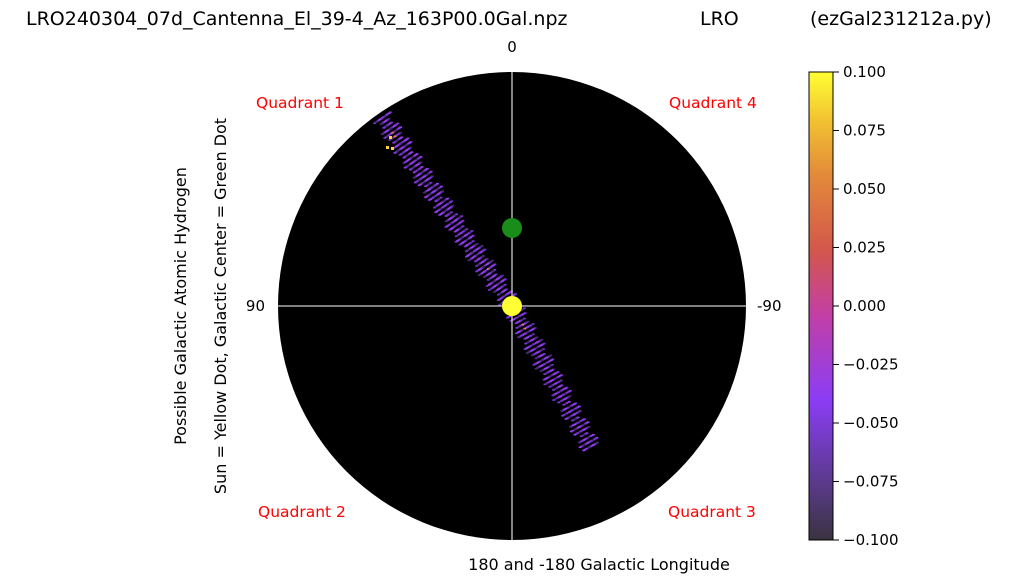  What do you see at coordinates (871, 423) in the screenshot?
I see `colorbar-tick-label: −0.050` at bounding box center [871, 423].